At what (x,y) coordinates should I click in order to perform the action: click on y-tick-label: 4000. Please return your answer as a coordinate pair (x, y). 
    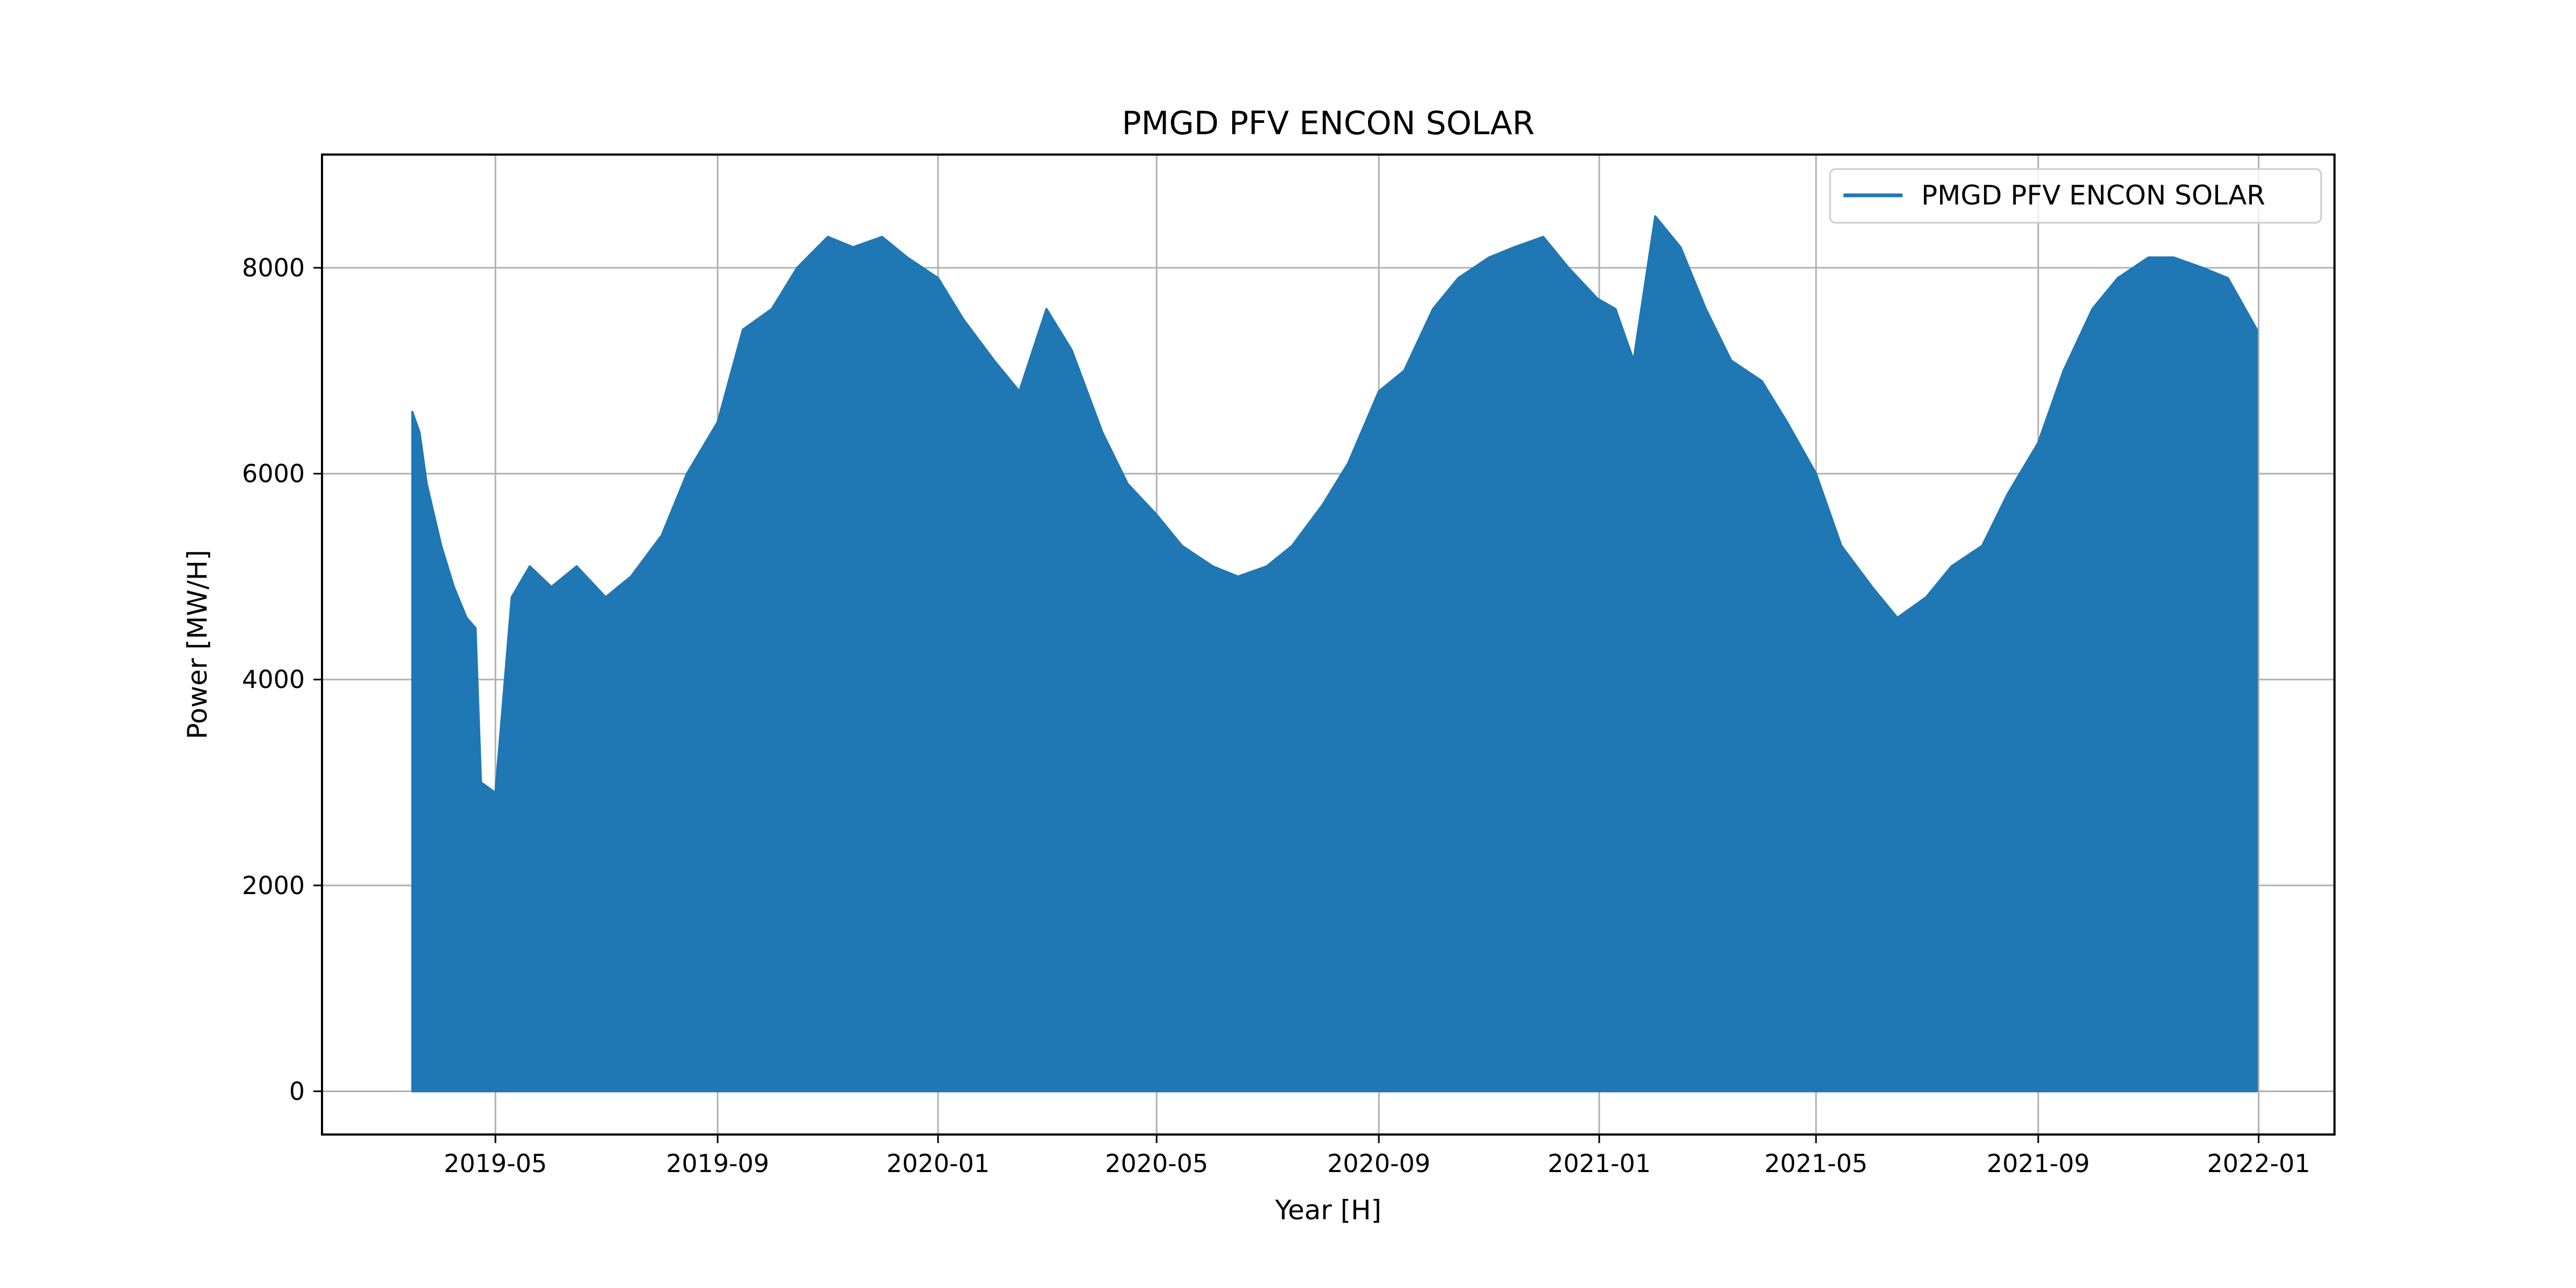
    Looking at the image, I should click on (273, 679).